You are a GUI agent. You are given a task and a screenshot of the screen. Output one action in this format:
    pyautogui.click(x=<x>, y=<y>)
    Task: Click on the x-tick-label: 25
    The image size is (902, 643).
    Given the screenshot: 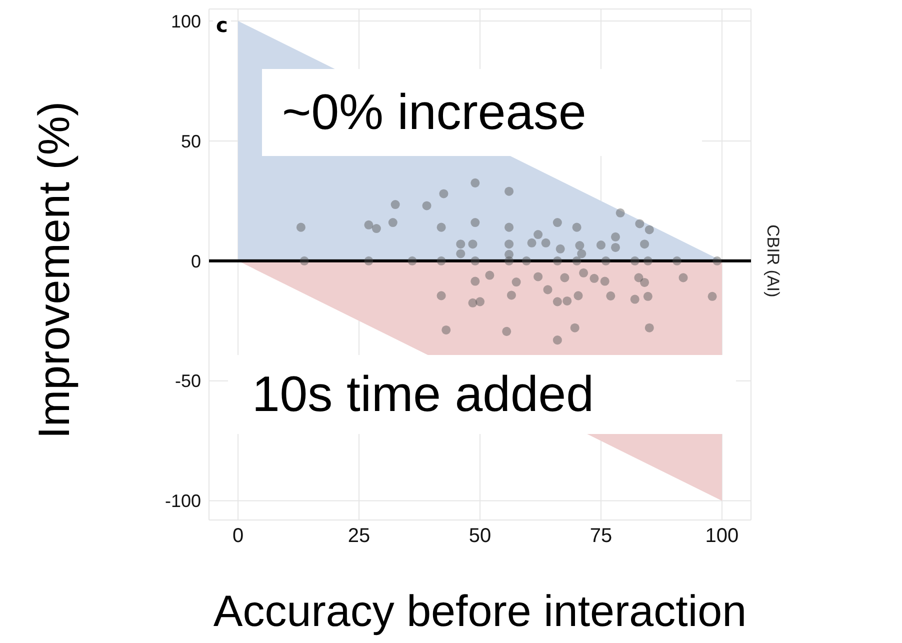 What is the action you would take?
    pyautogui.click(x=359, y=536)
    